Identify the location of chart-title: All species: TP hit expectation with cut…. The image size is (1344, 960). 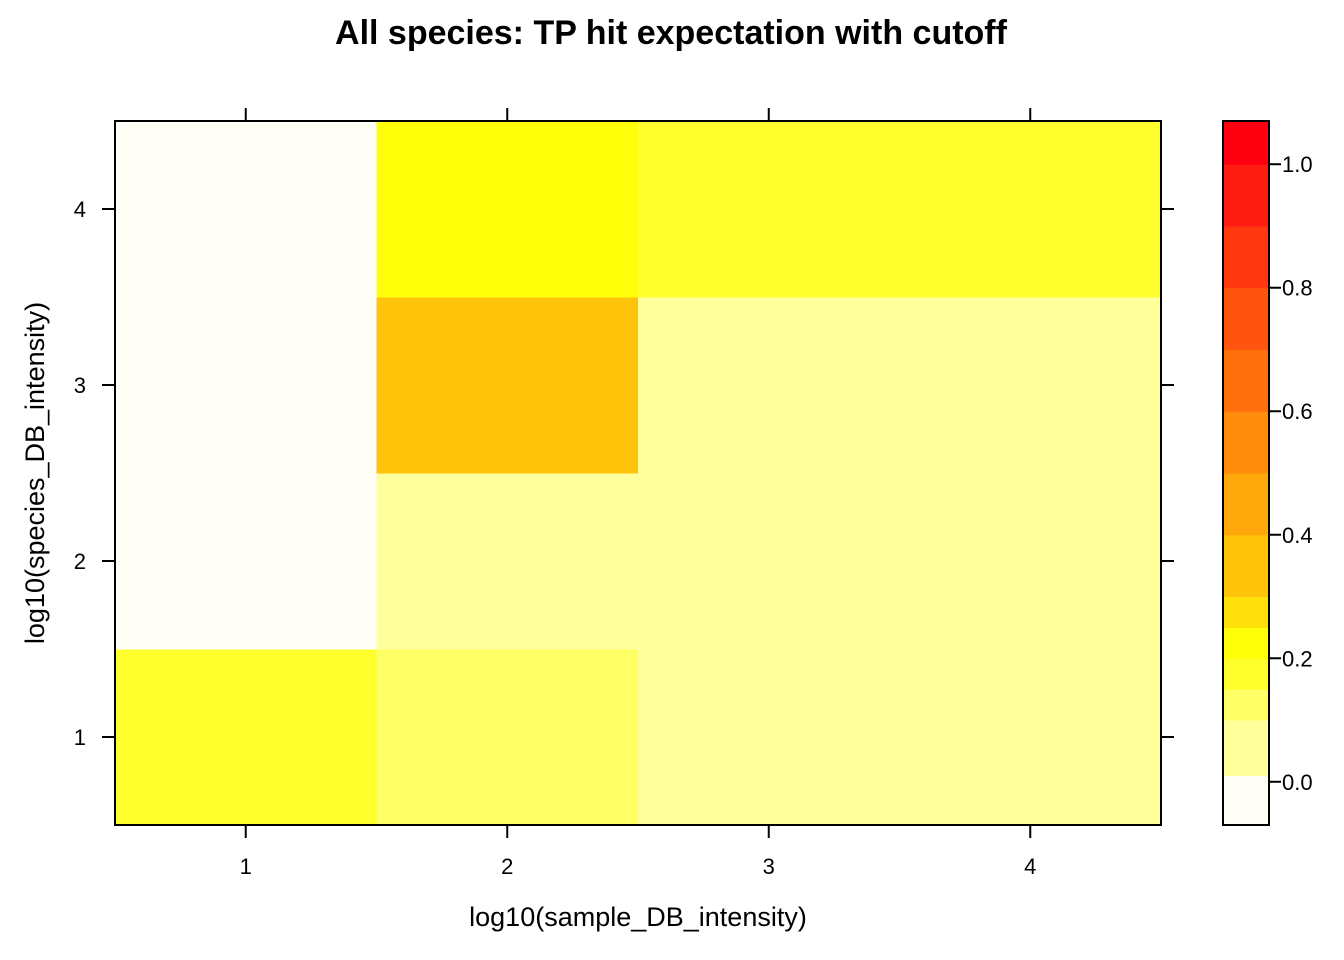
(671, 33).